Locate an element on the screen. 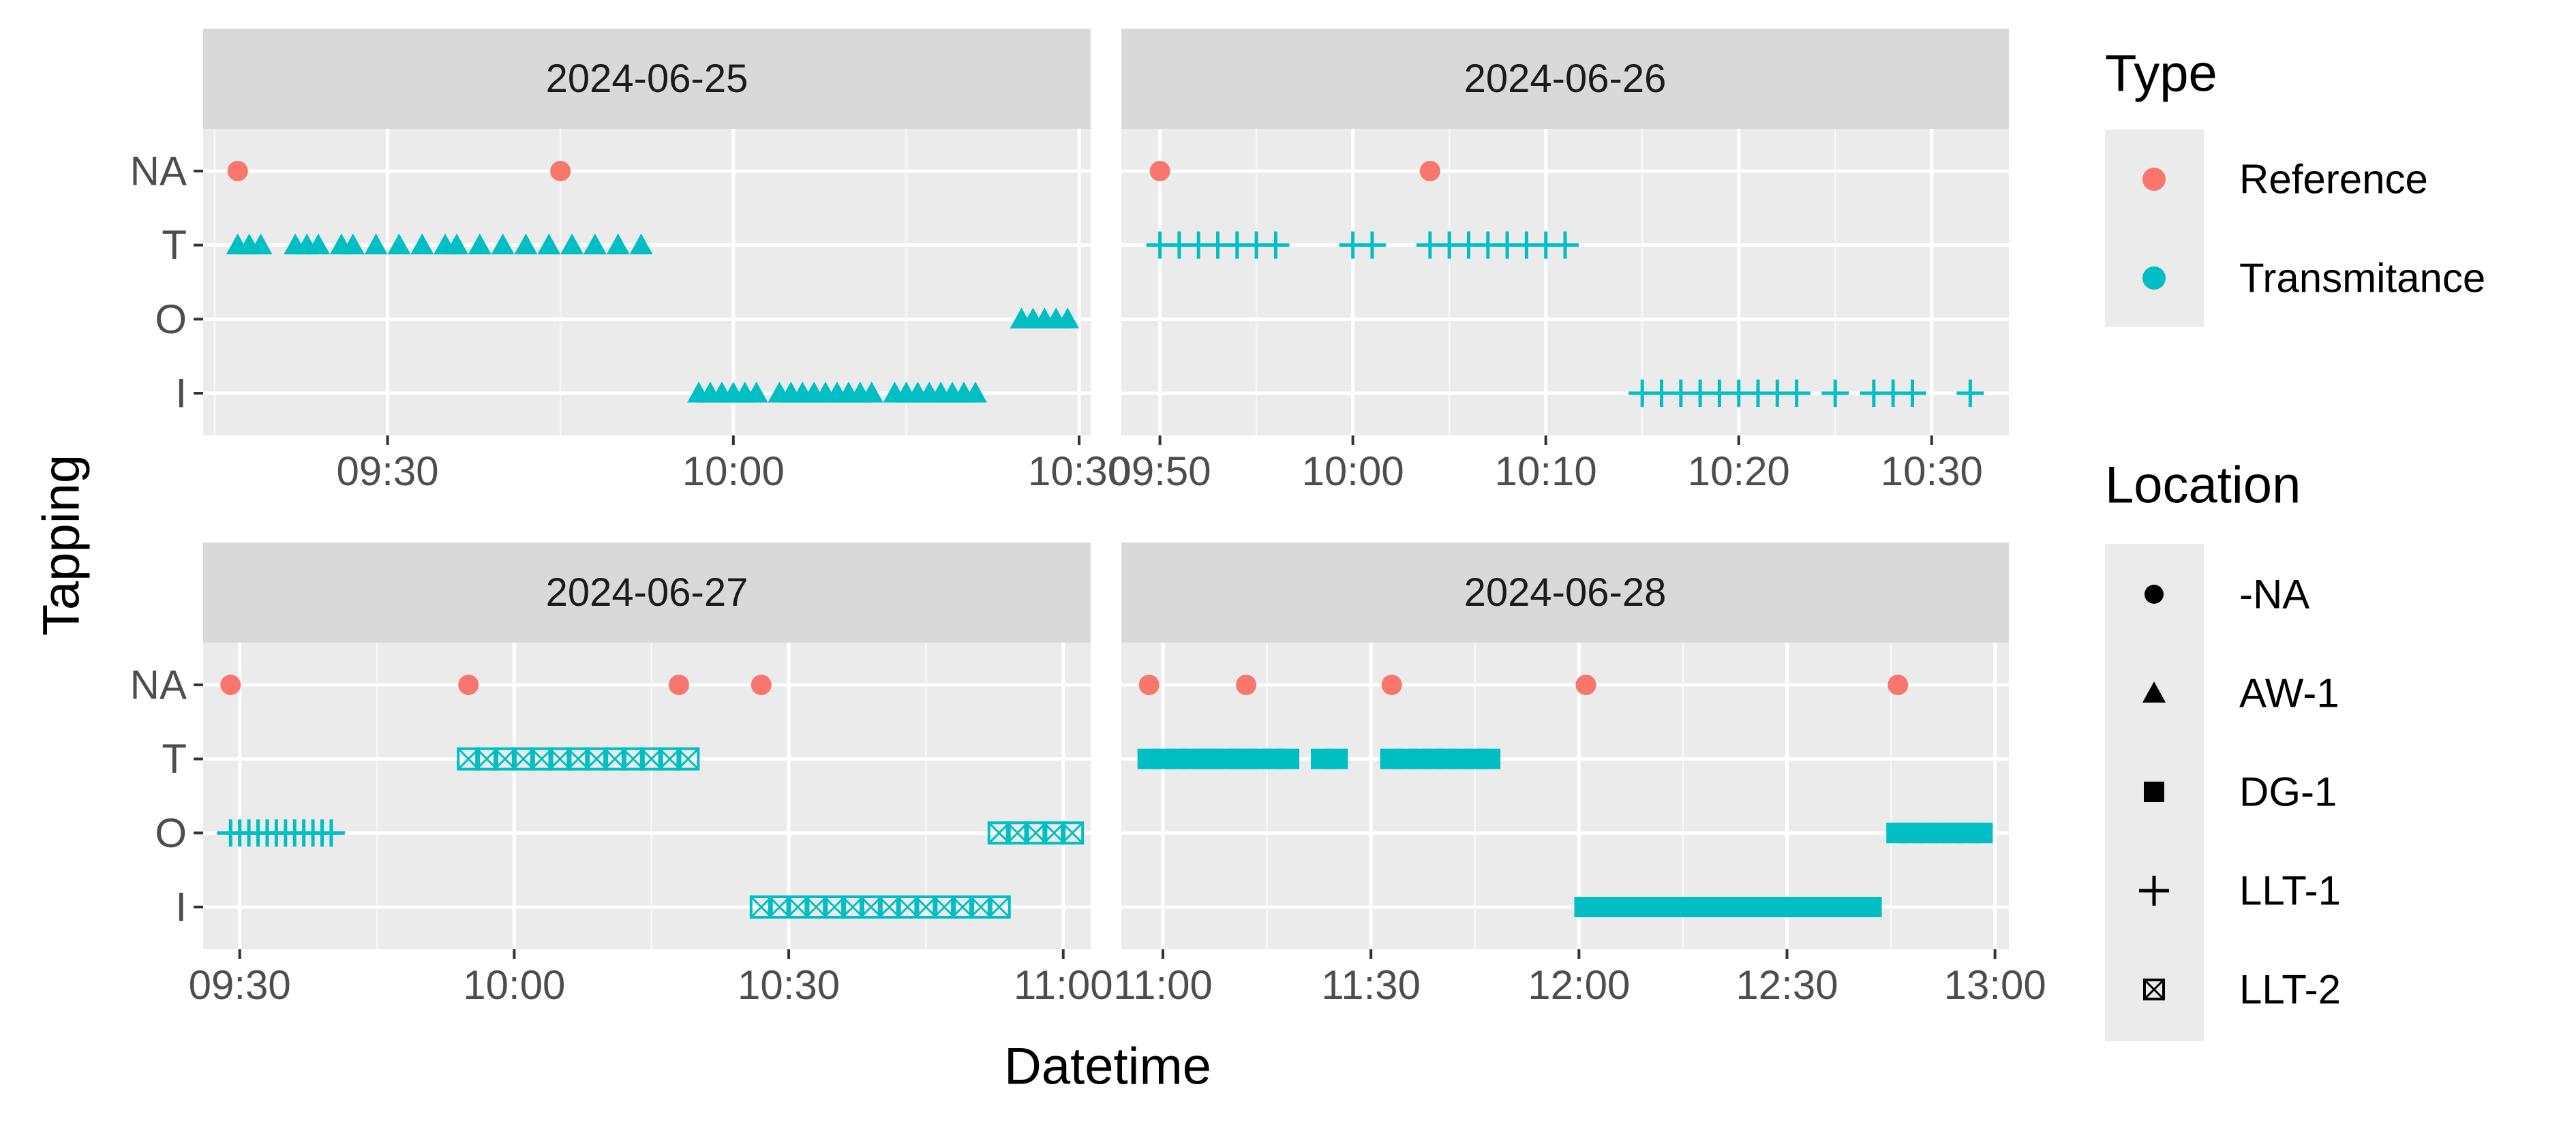 The width and height of the screenshot is (2576, 1121). facet-panel: 2024-06-26 09:50 10:00 10:10 10:20 10:30 is located at coordinates (1559, 261).